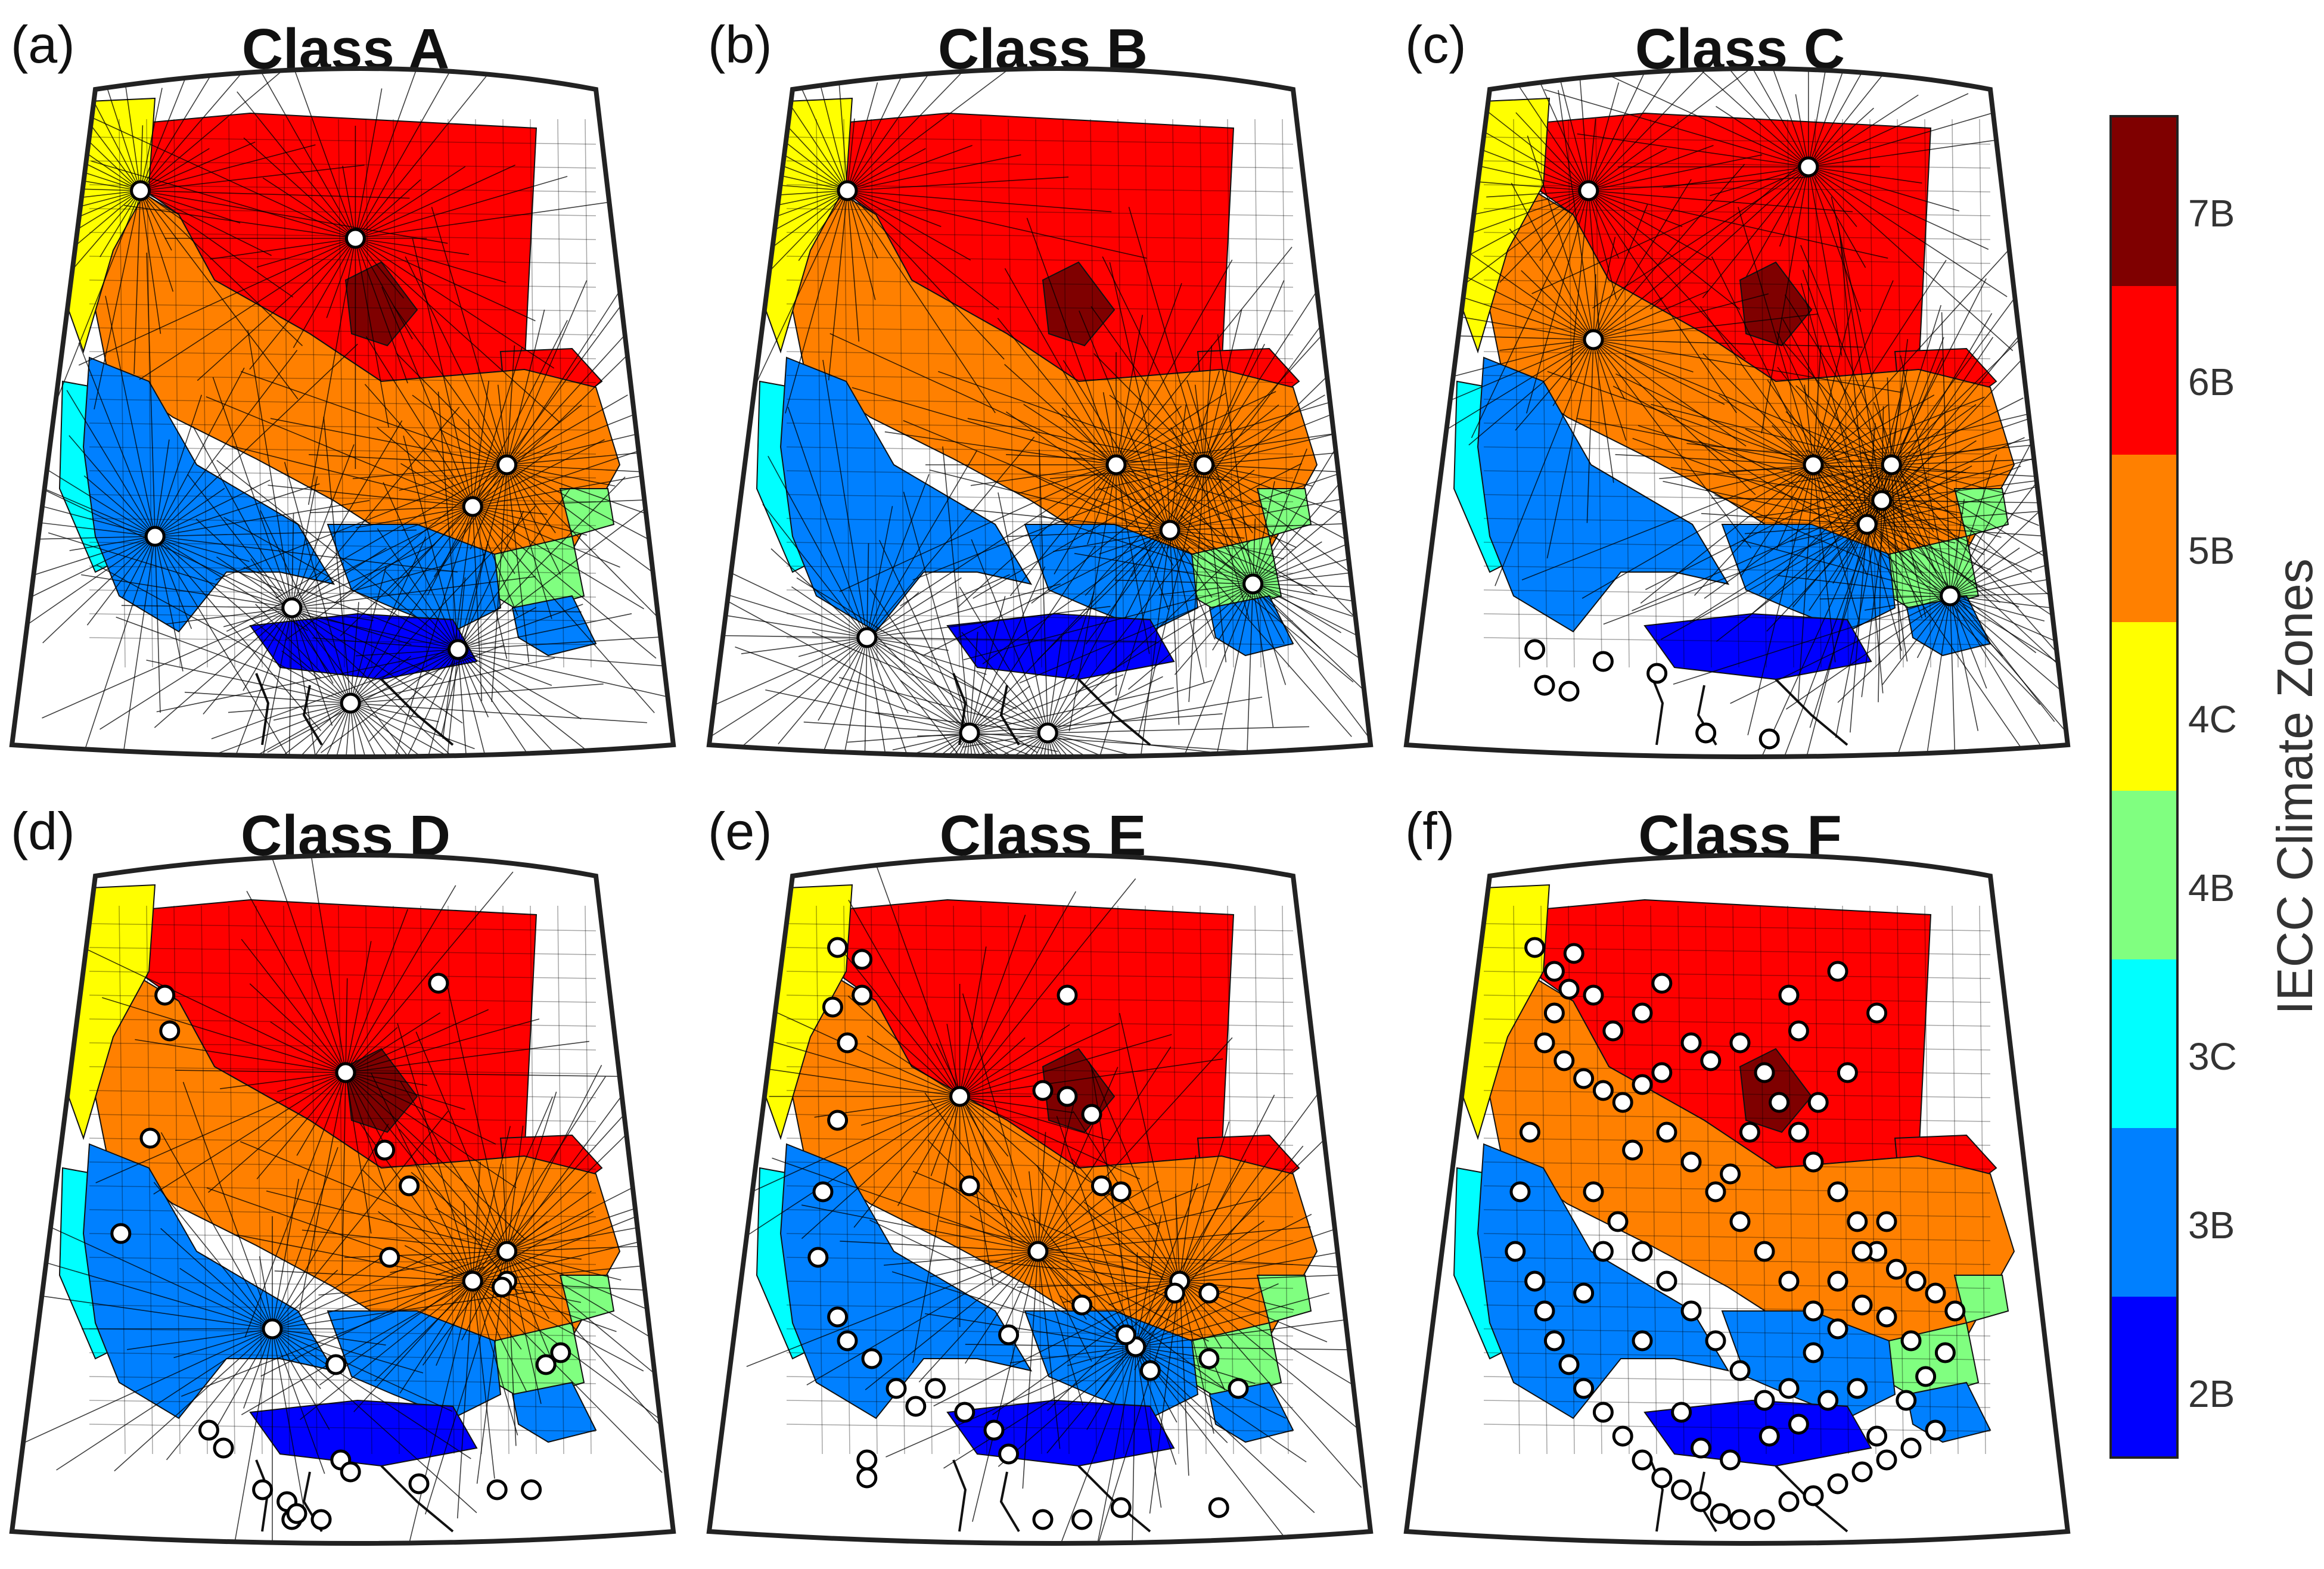 Image resolution: width=2324 pixels, height=1569 pixels. Describe the element at coordinates (2144, 1212) in the screenshot. I see `colorbar-zone-3b` at that location.